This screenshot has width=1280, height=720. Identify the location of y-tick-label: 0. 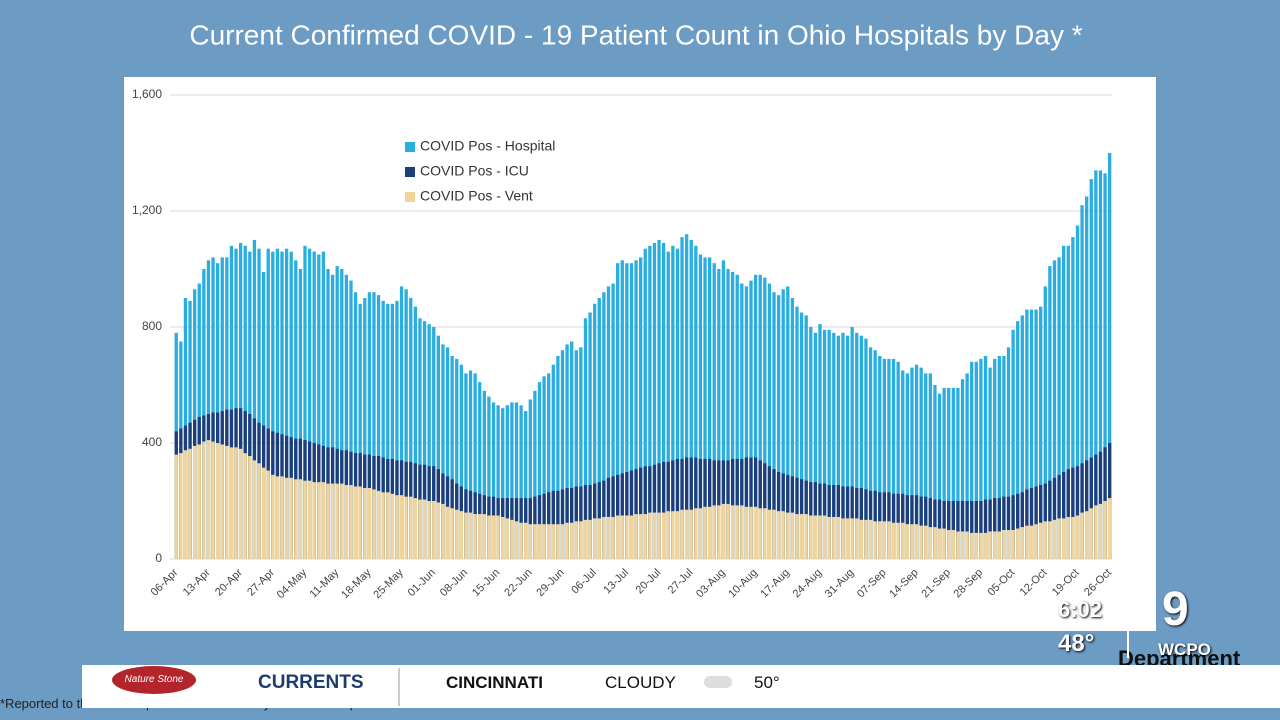
(158, 558).